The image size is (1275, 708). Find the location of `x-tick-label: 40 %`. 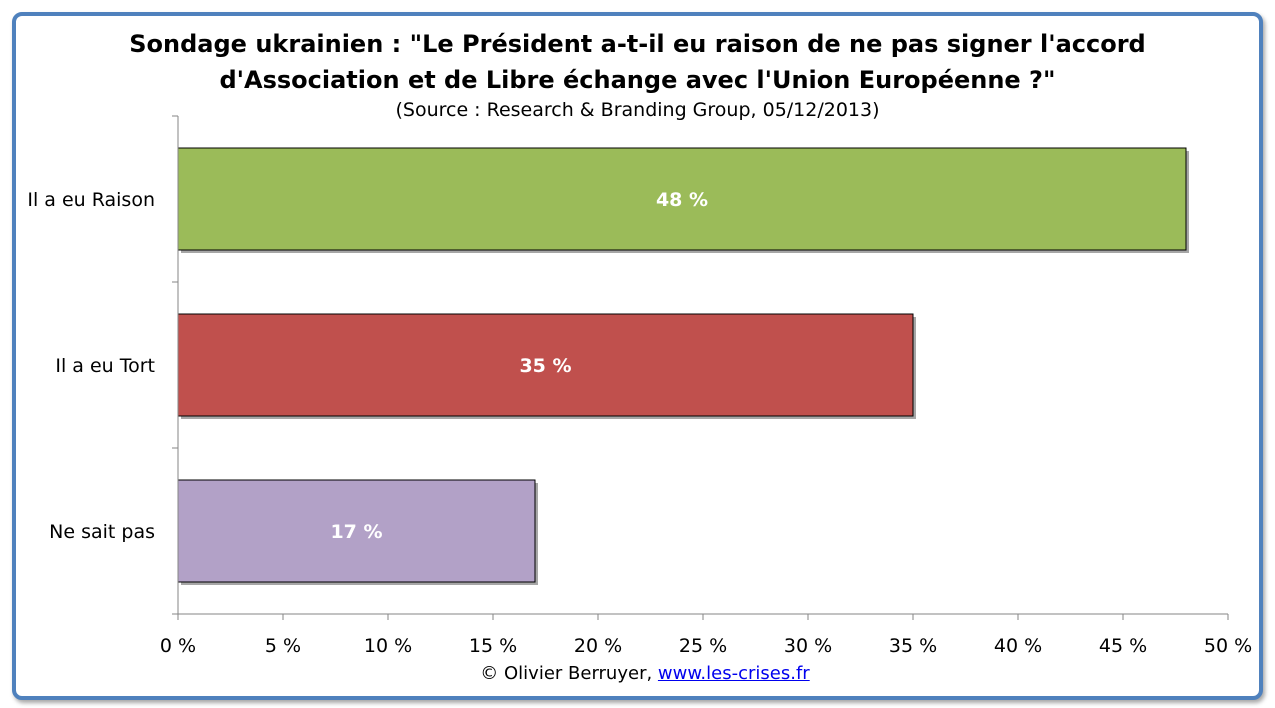

x-tick-label: 40 % is located at coordinates (1018, 646).